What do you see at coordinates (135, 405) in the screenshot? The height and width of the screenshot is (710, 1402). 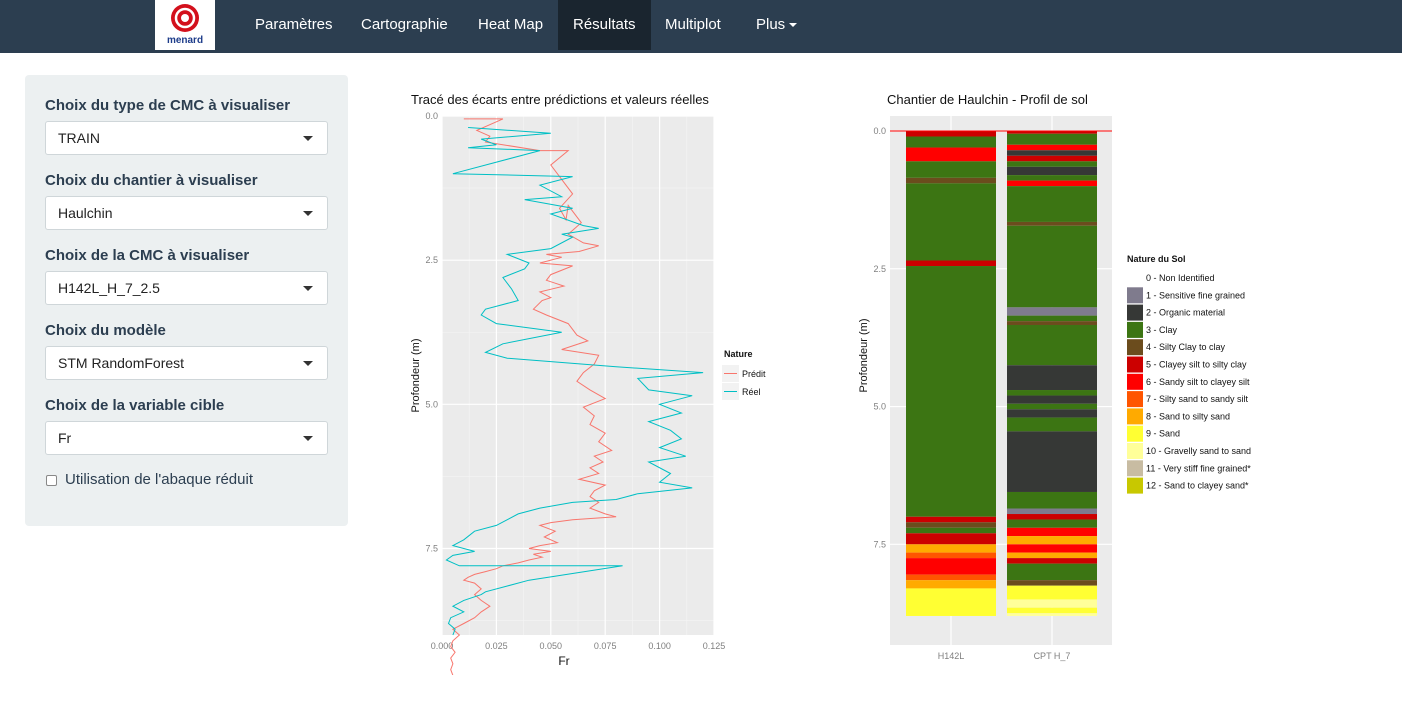 I see `target-label: Choix de la variable cible` at bounding box center [135, 405].